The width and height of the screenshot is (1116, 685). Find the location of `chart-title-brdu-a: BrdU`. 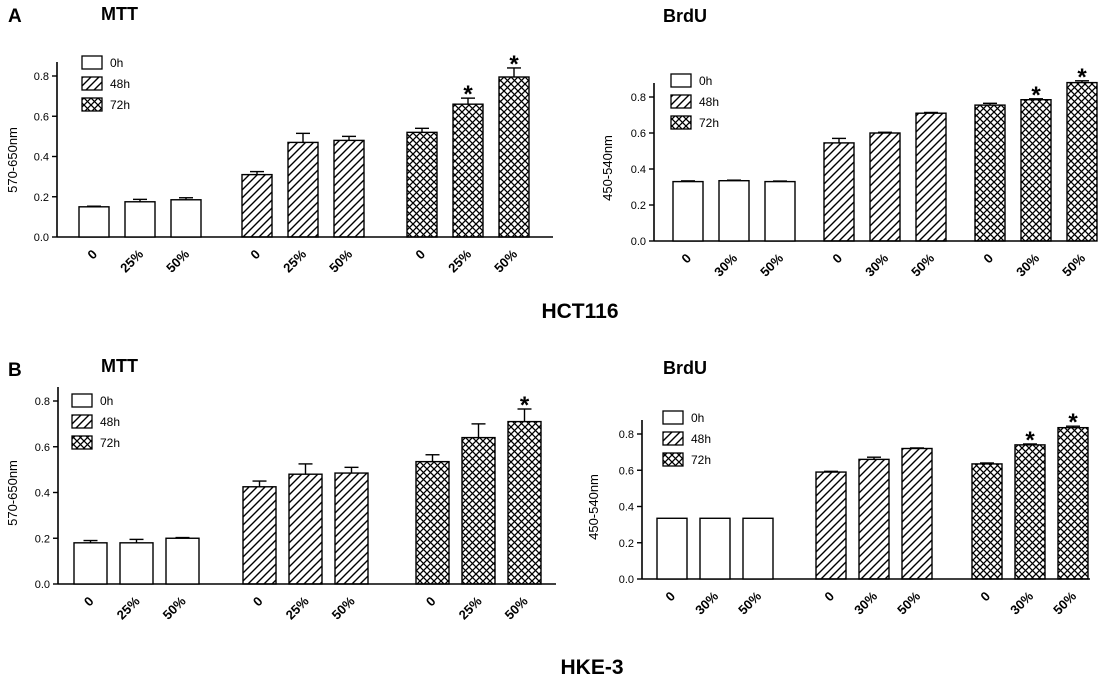

chart-title-brdu-a: BrdU is located at coordinates (685, 16).